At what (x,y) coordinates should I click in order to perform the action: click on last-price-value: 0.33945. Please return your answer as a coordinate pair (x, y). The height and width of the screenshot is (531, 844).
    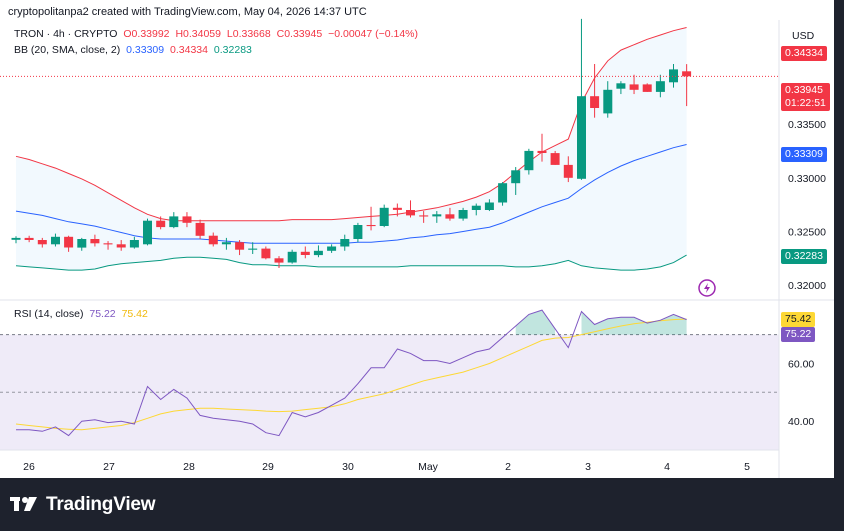
    Looking at the image, I should click on (804, 90).